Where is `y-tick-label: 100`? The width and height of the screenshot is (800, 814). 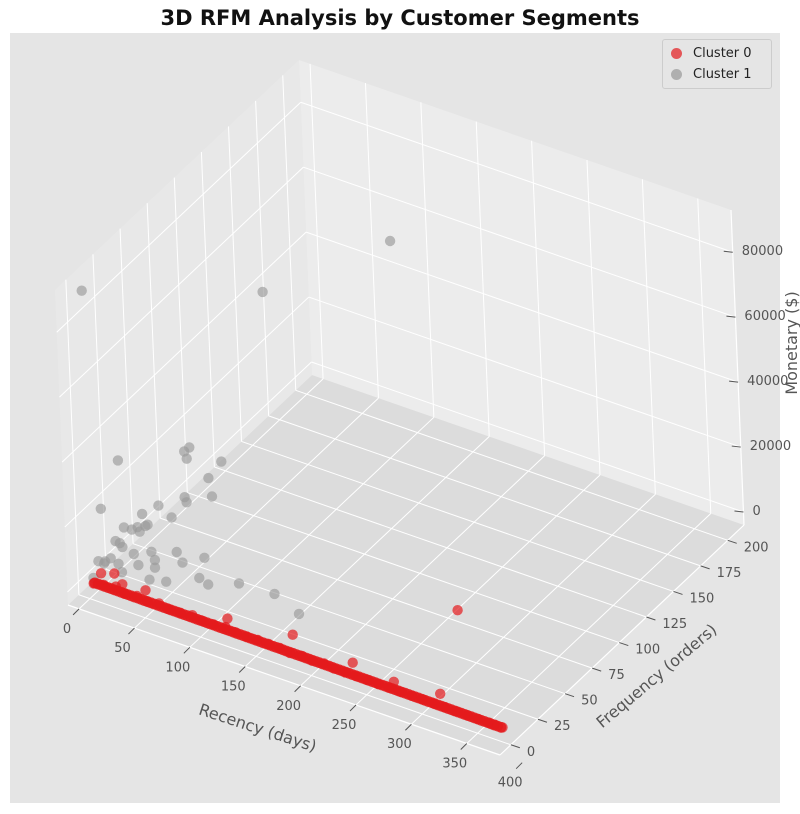 y-tick-label: 100 is located at coordinates (647, 650).